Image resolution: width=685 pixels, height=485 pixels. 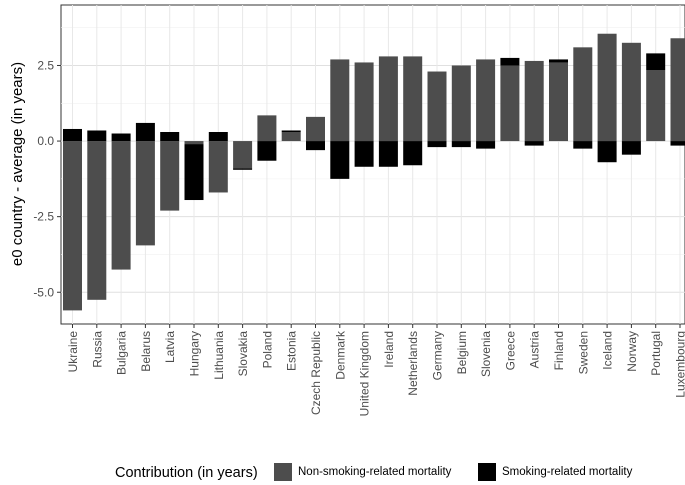 I want to click on legend-key-smoking, so click(x=487, y=472).